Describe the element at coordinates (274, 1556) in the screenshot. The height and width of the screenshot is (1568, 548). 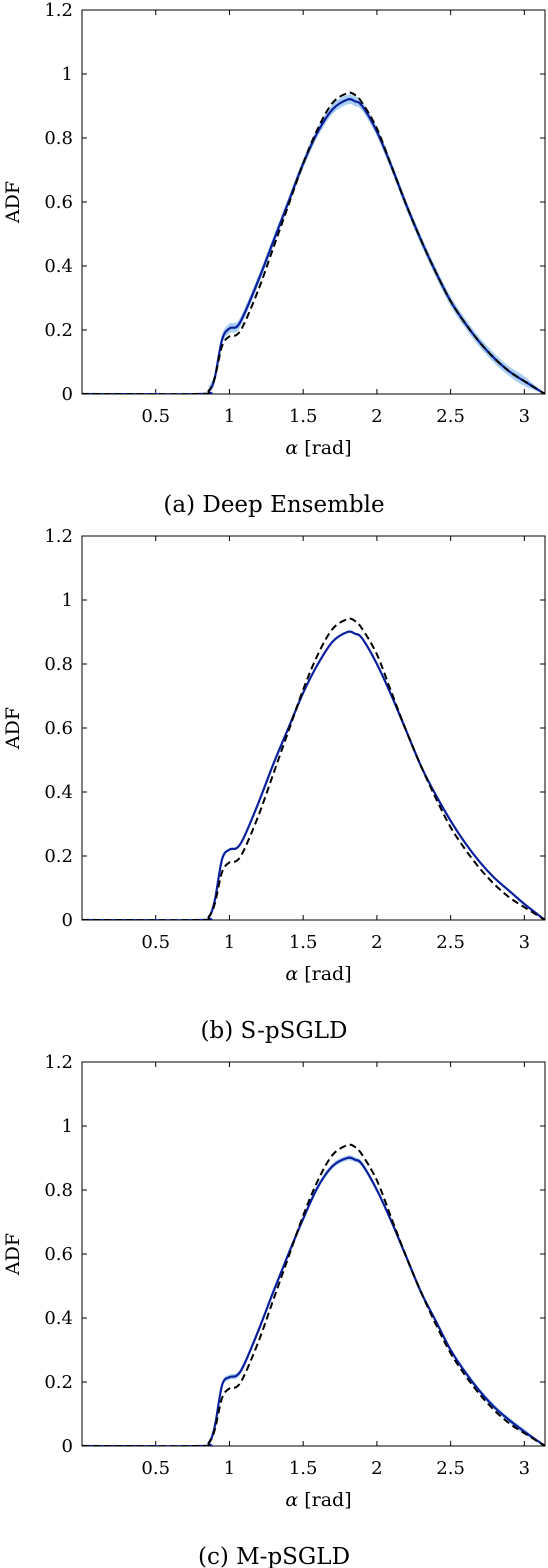
I see `panel-caption: (c) M-pSGLD` at that location.